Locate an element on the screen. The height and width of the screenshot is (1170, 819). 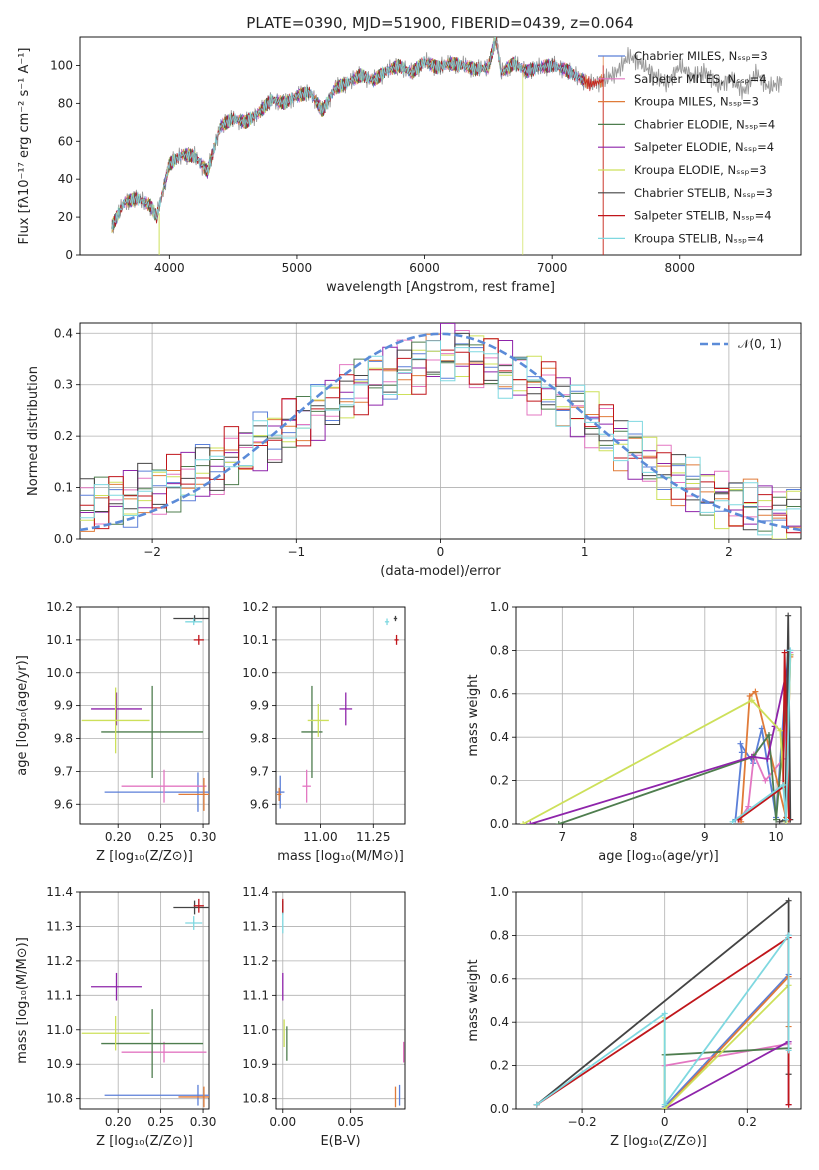
ebv-mass-ytick-label-2: 11.0 is located at coordinates (255, 1030).